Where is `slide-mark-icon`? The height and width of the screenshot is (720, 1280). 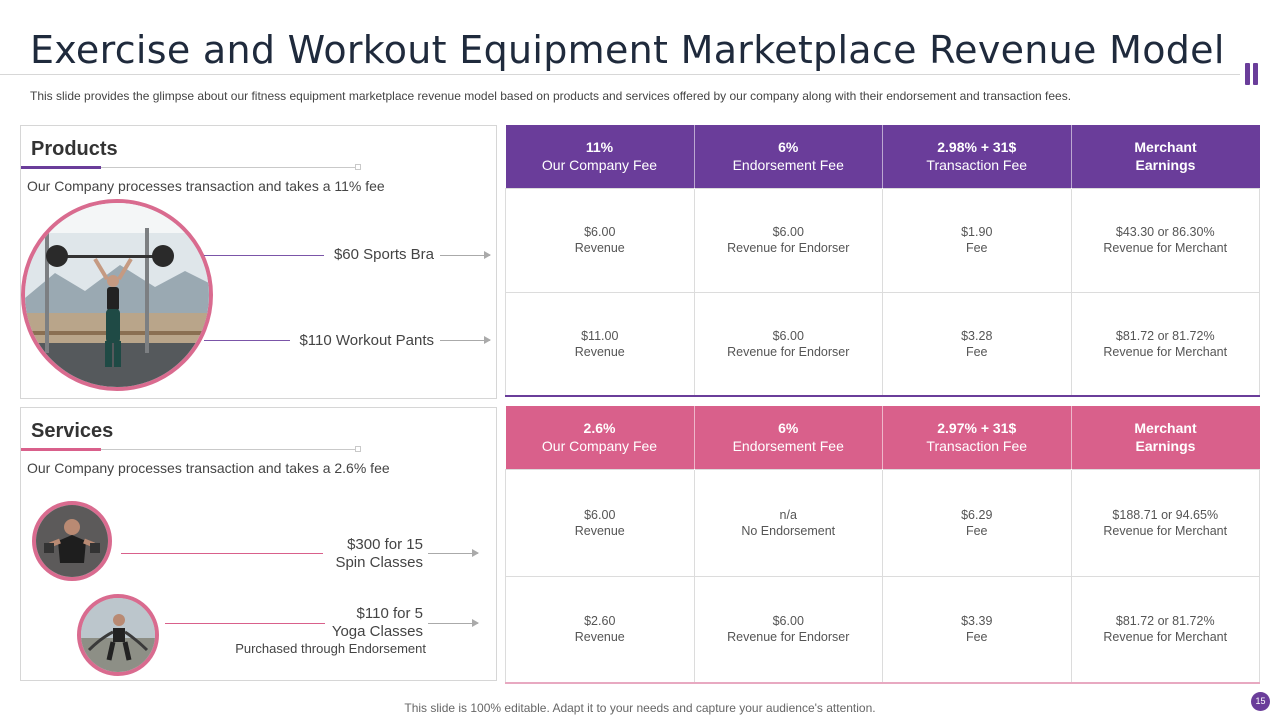 slide-mark-icon is located at coordinates (1253, 74).